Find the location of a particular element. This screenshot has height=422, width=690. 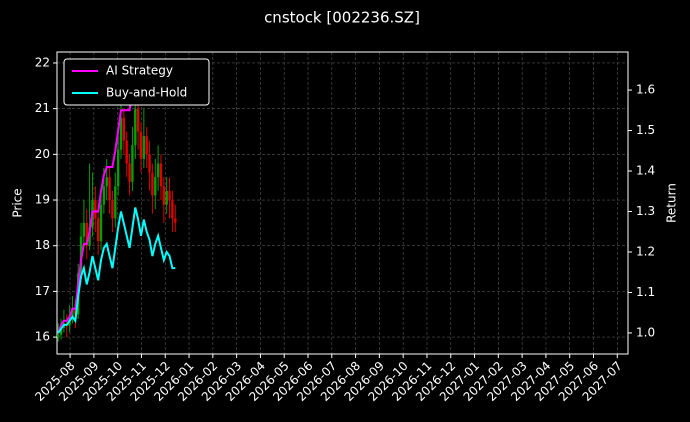

y2-axis-label: Return is located at coordinates (672, 203).